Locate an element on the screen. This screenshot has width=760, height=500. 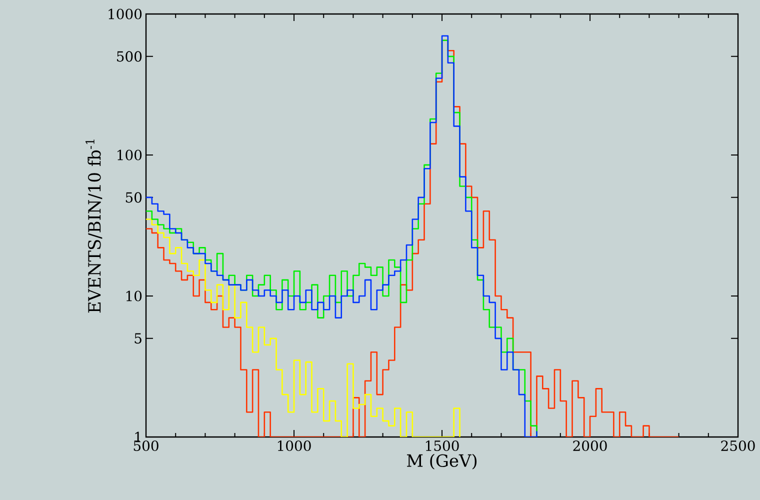
x-tick-label: 1500 is located at coordinates (442, 446).